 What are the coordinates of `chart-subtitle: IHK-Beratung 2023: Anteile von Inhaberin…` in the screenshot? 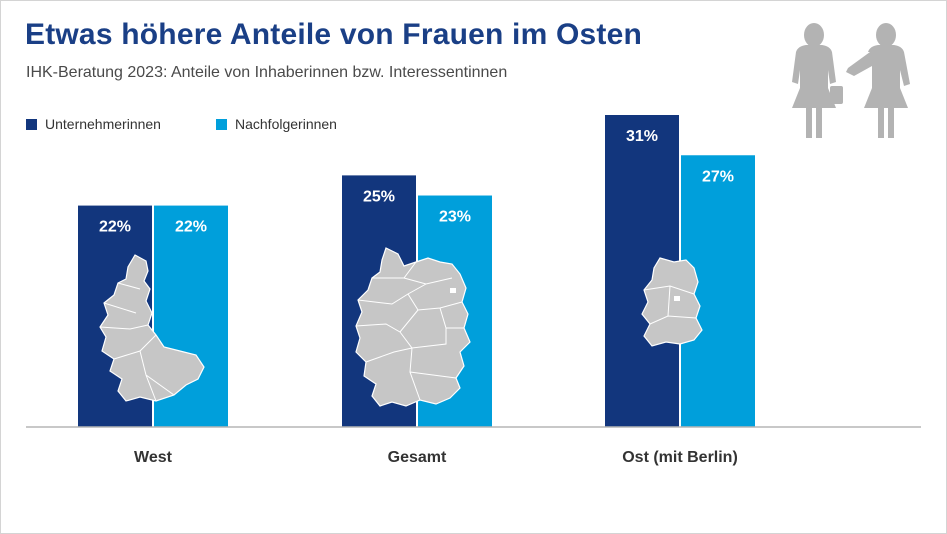 It's located at (267, 72).